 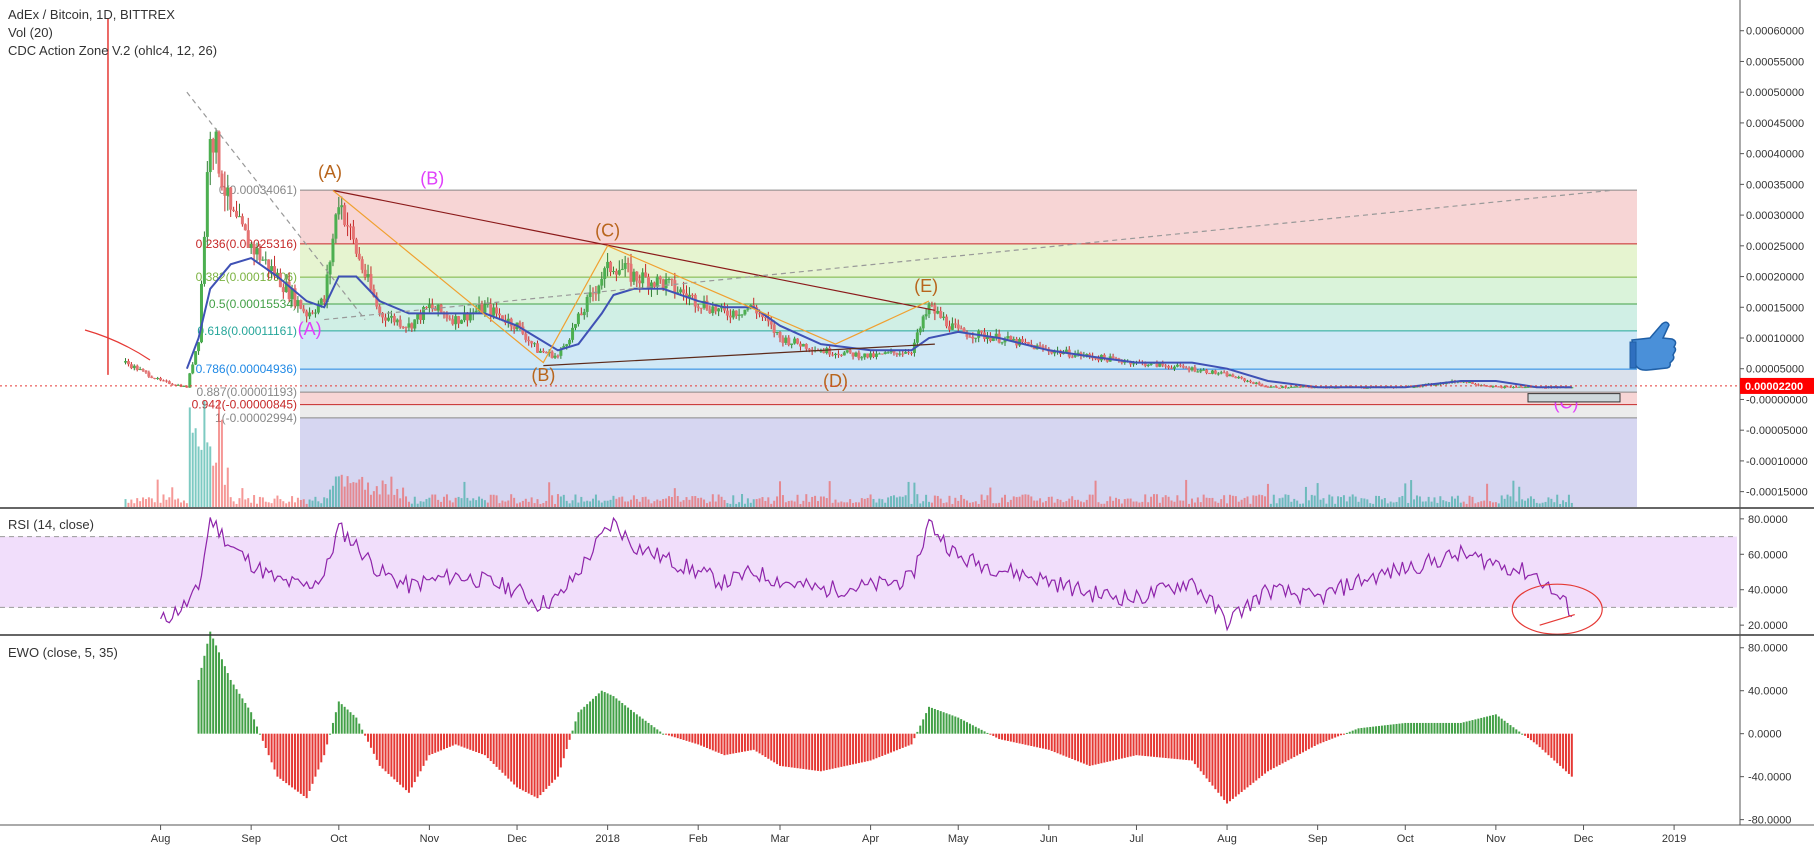 I want to click on time-tick-label: Nov, so click(x=430, y=839).